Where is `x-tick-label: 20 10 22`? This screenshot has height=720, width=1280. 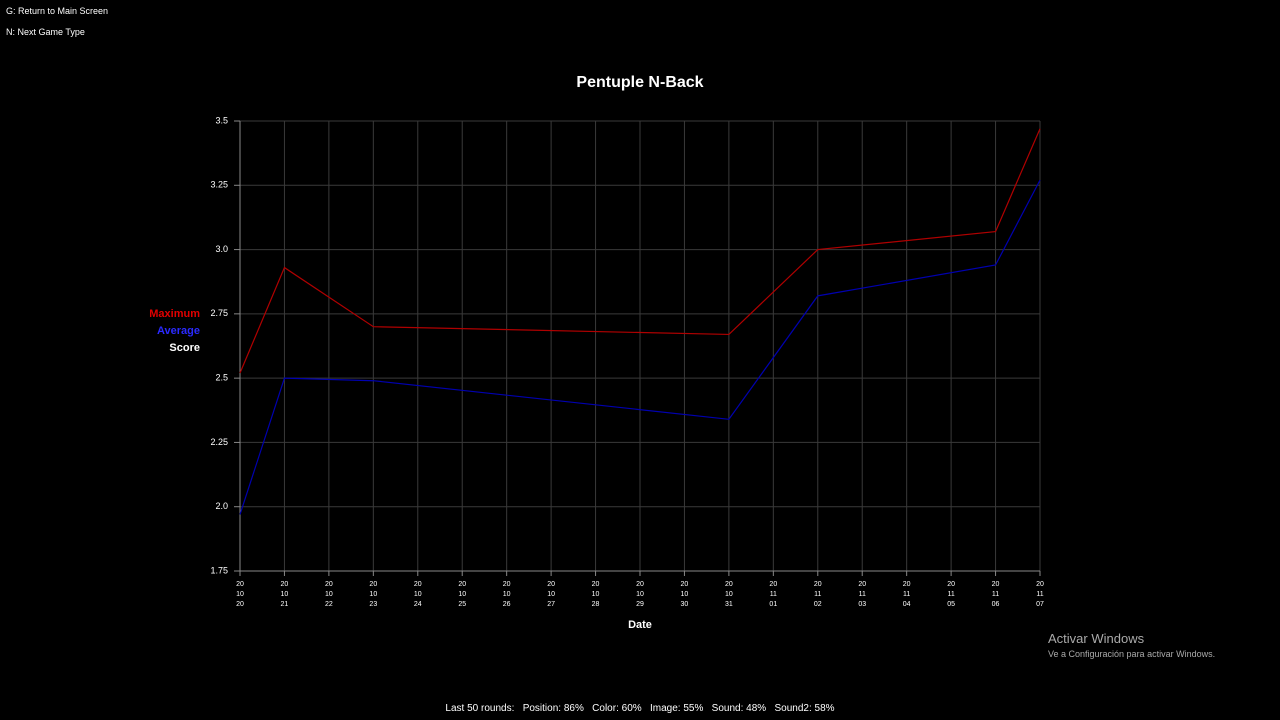 x-tick-label: 20 10 22 is located at coordinates (328, 594).